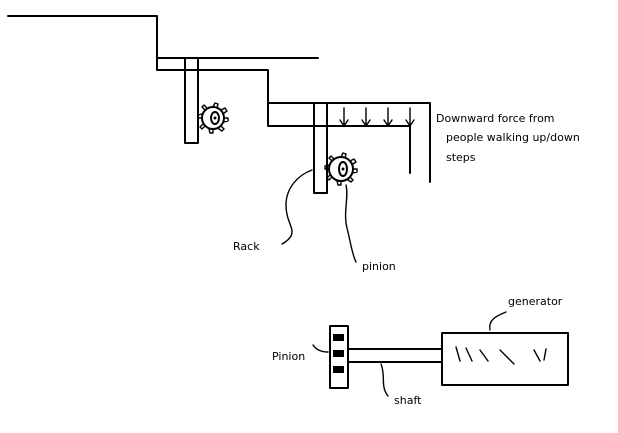  What do you see at coordinates (461, 157) in the screenshot?
I see `force-label-line3: steps` at bounding box center [461, 157].